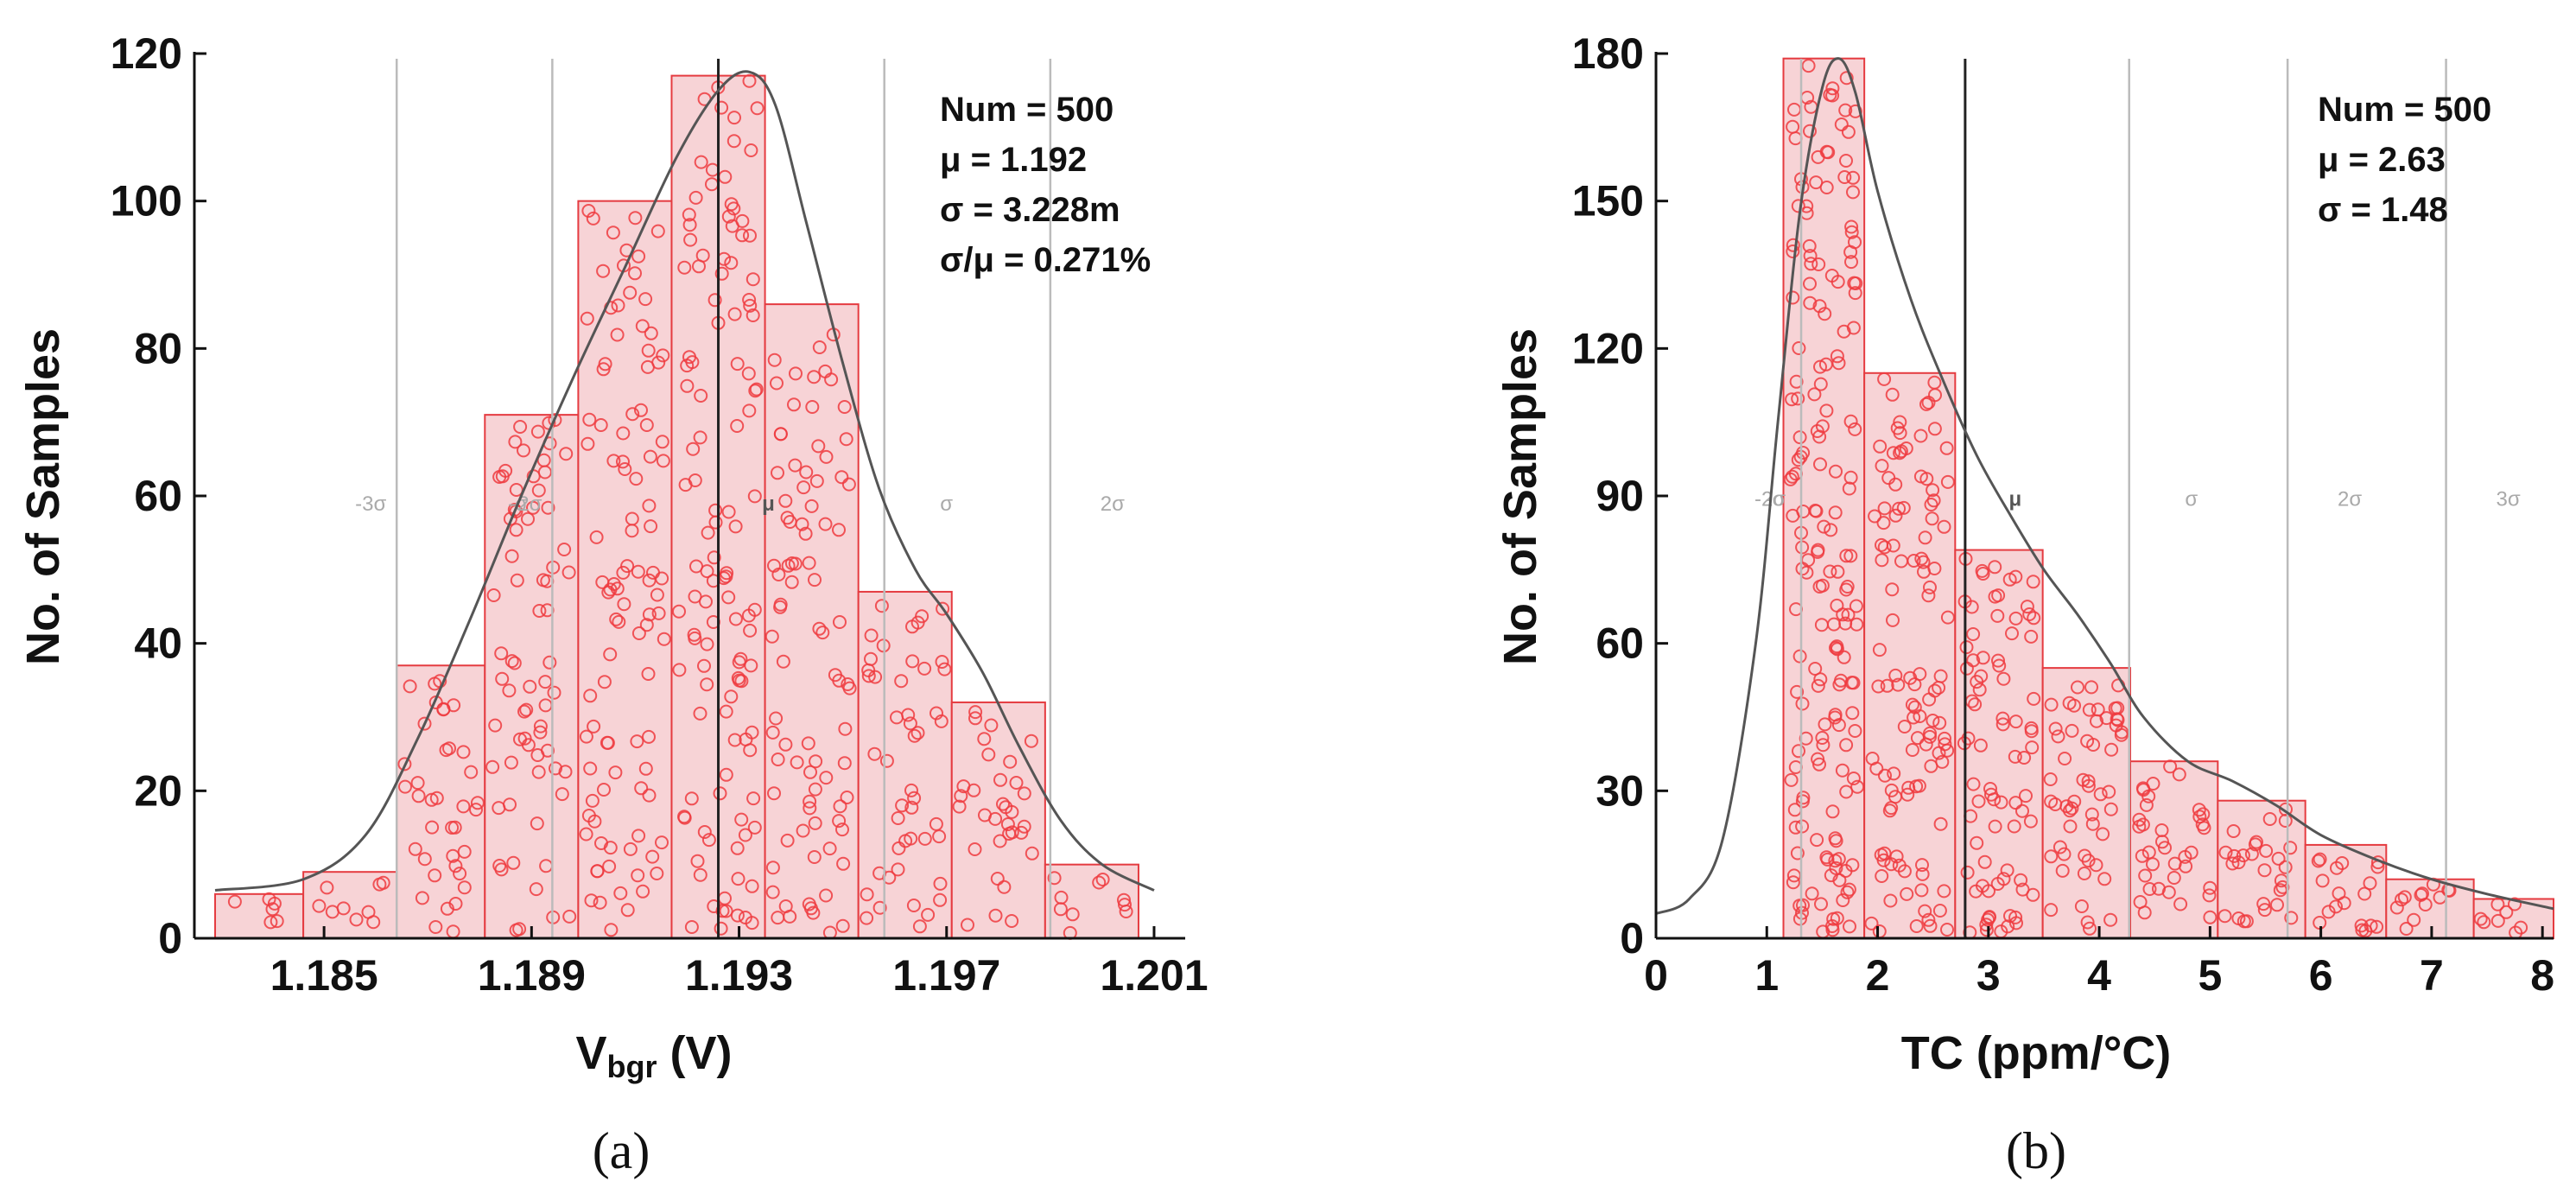  Describe the element at coordinates (532, 976) in the screenshot. I see `panel-a-x-tick-label: 1.189` at that location.